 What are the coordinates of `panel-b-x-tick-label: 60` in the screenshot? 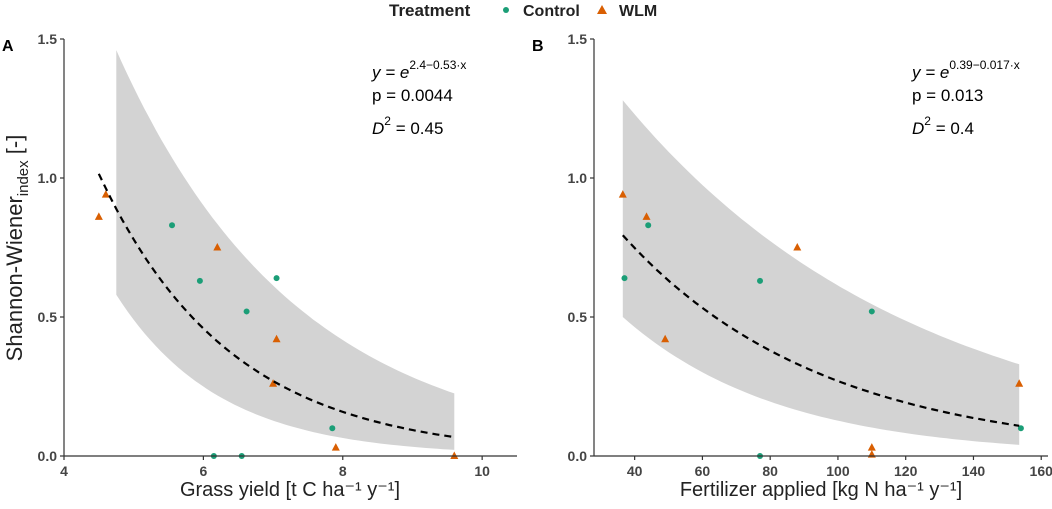 It's located at (703, 471).